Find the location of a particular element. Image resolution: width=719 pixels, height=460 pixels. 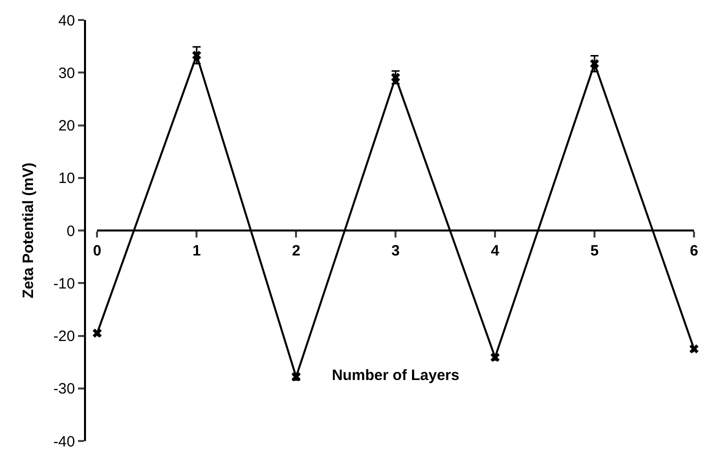

y-tick-label: 0 is located at coordinates (70, 231).